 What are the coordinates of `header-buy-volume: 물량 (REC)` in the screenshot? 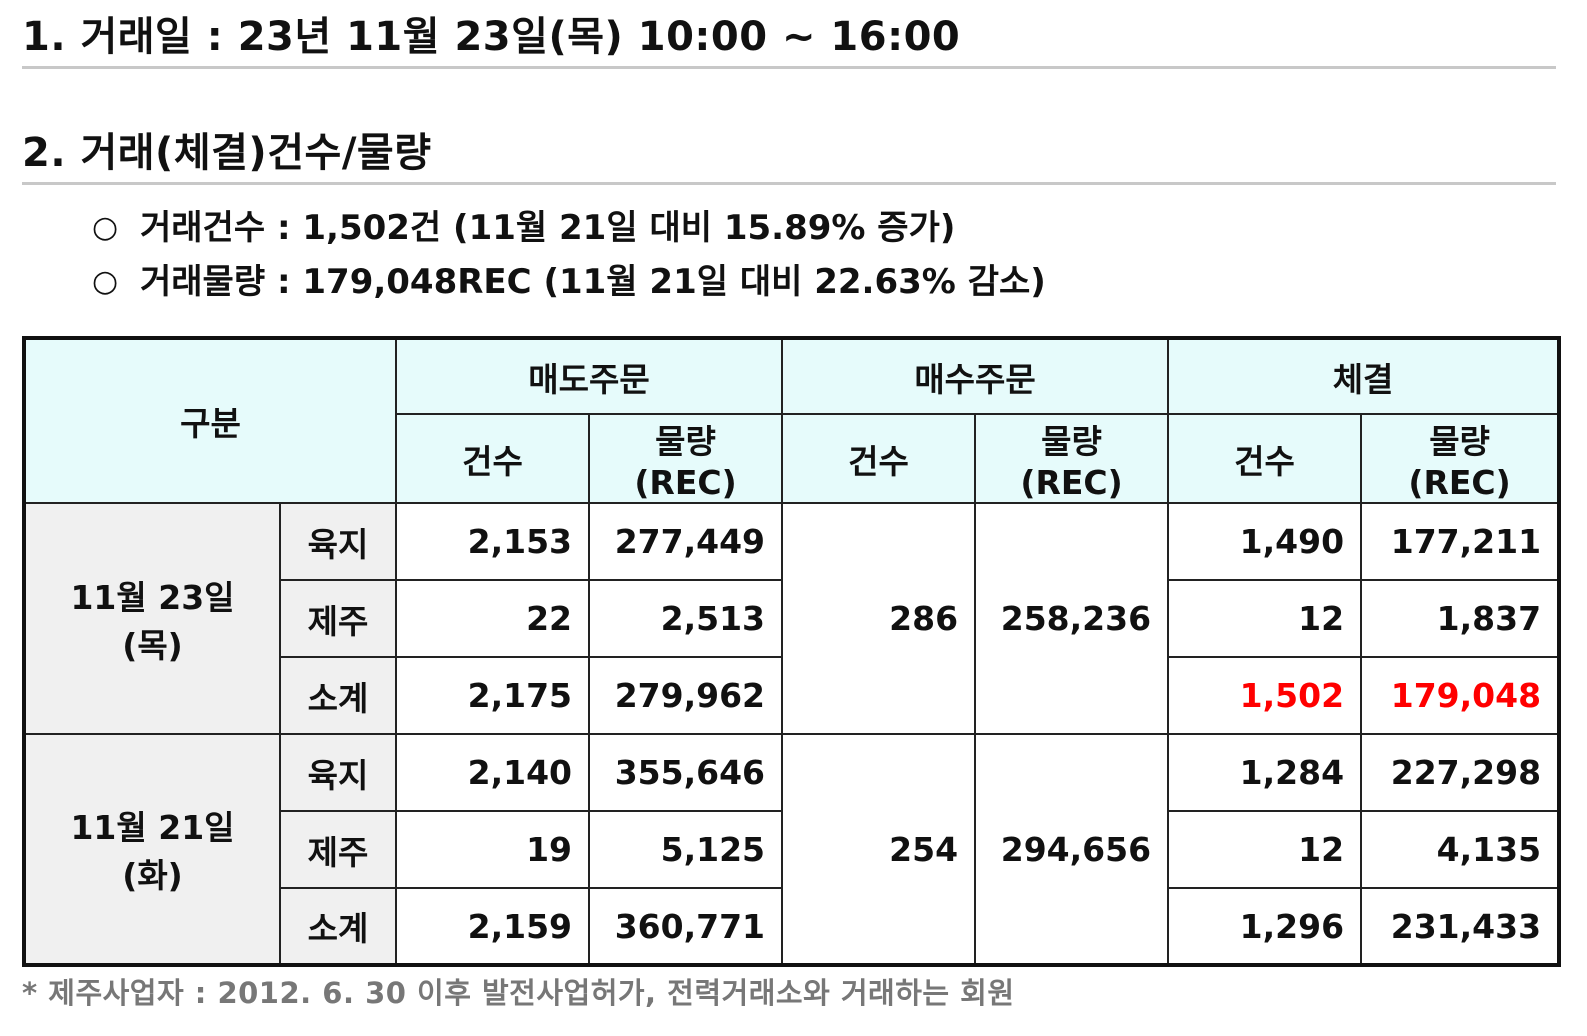 It's located at (1072, 458).